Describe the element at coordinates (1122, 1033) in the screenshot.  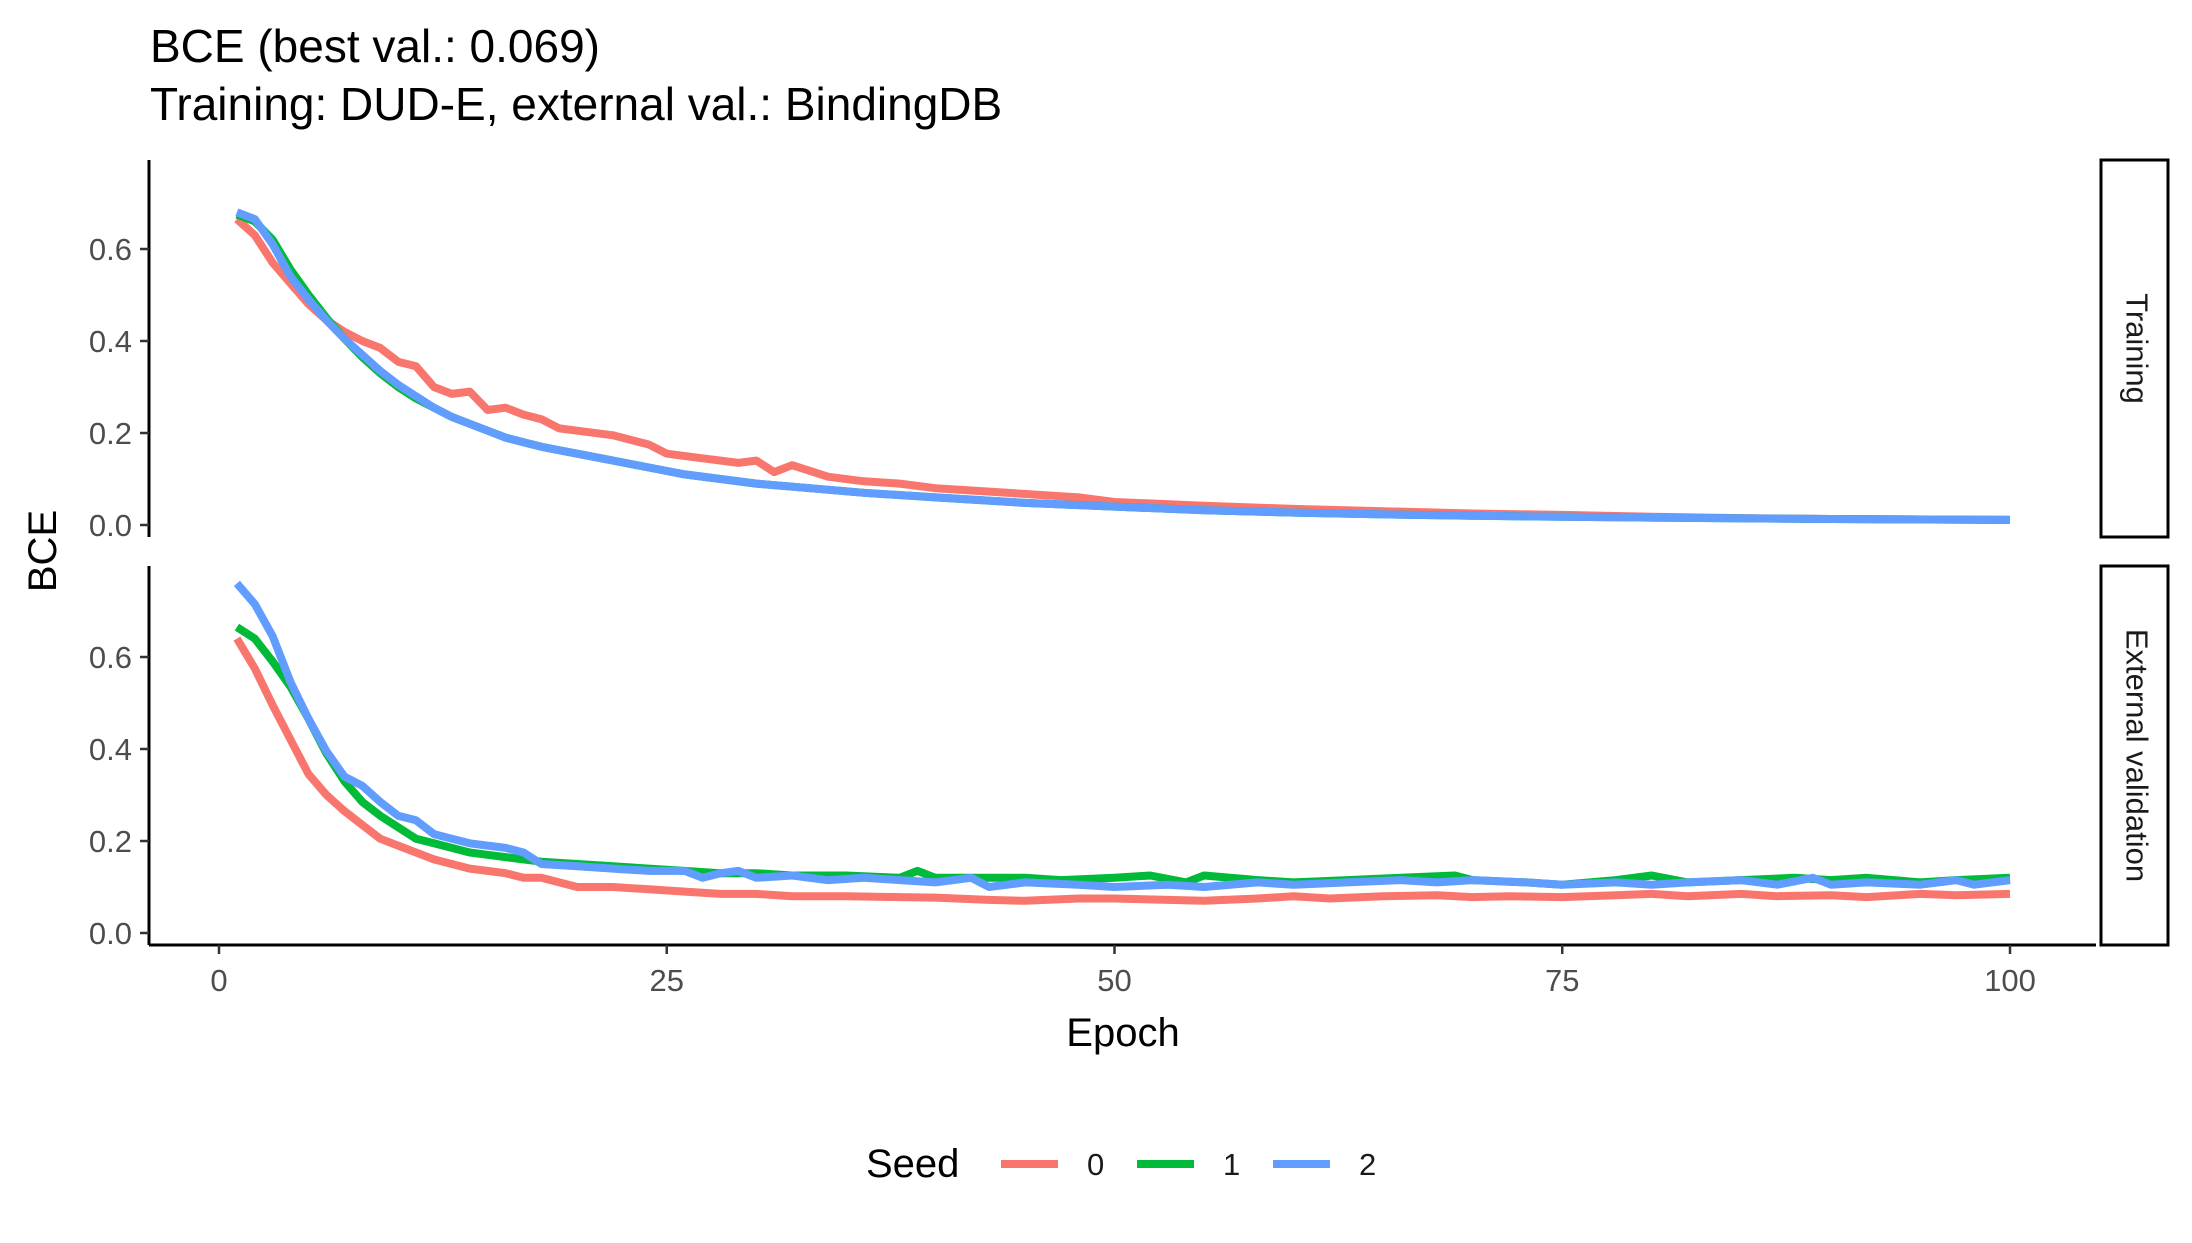
I see `x-axis-title: Epoch` at that location.